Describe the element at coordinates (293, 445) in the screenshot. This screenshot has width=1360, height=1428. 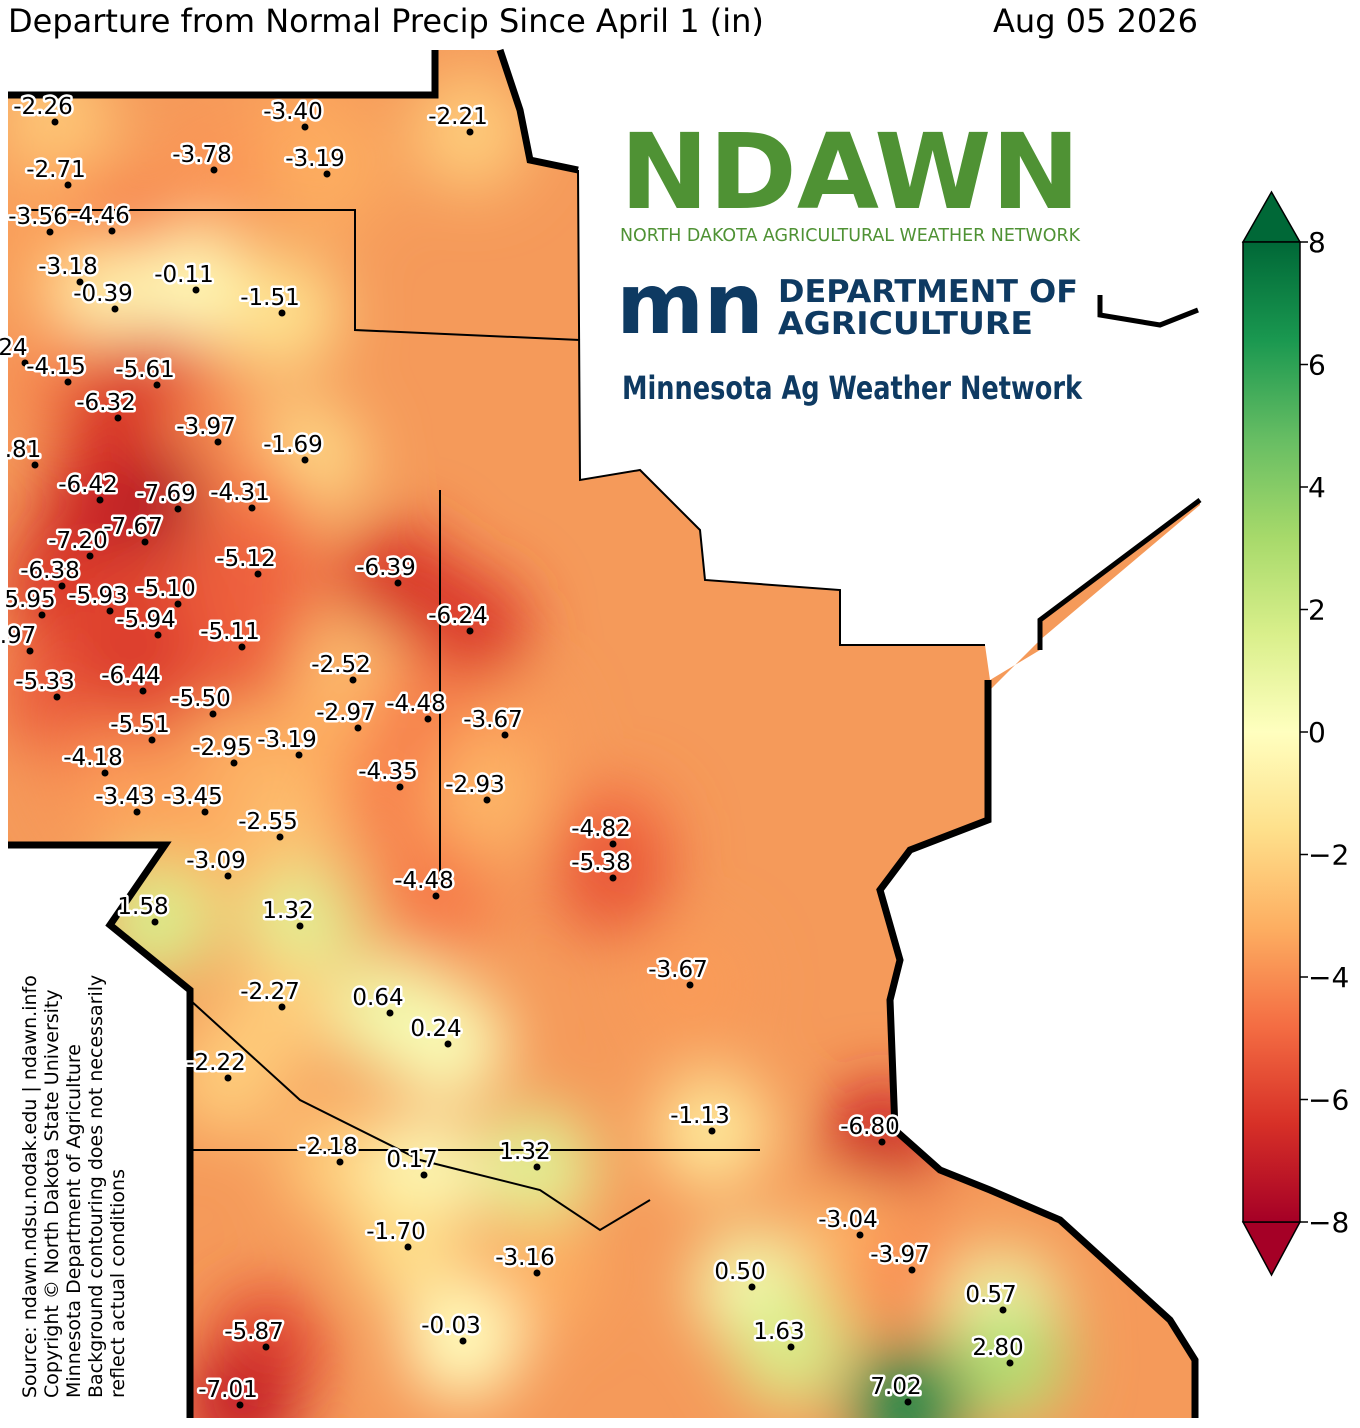
I see `station-label: -1.69` at that location.